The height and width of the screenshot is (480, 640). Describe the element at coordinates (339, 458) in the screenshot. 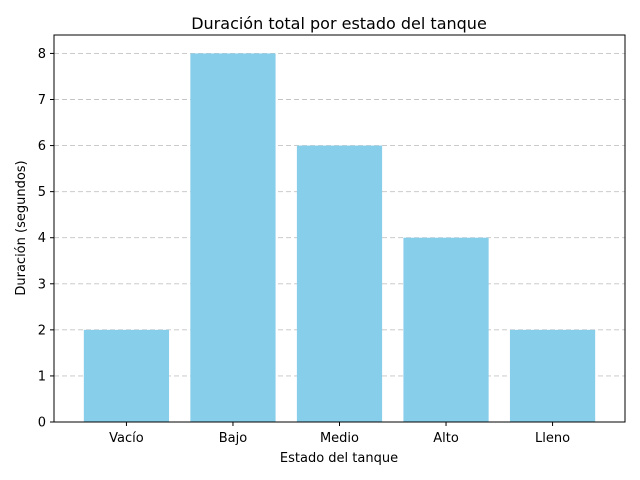

I see `x-axis-label: Estado del tanque` at that location.